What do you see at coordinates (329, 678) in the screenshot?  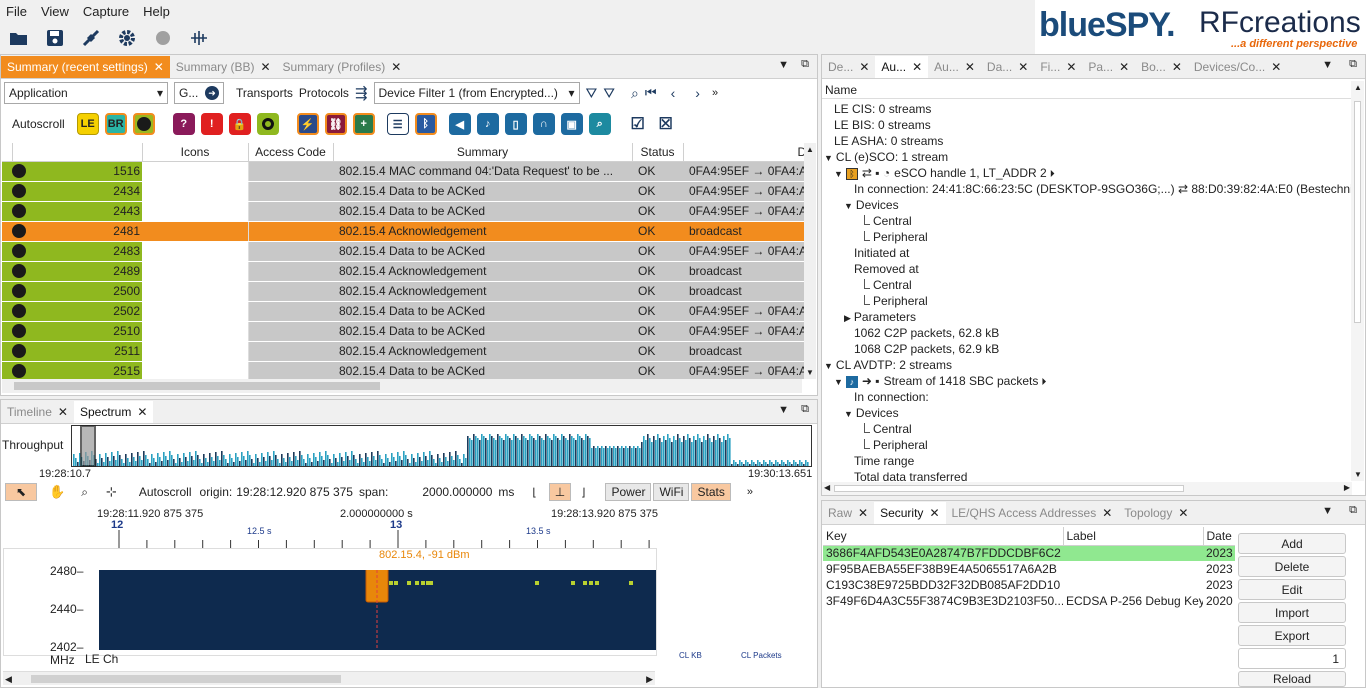 I see `spectrum-hscrollbar: ◀ ▶` at bounding box center [329, 678].